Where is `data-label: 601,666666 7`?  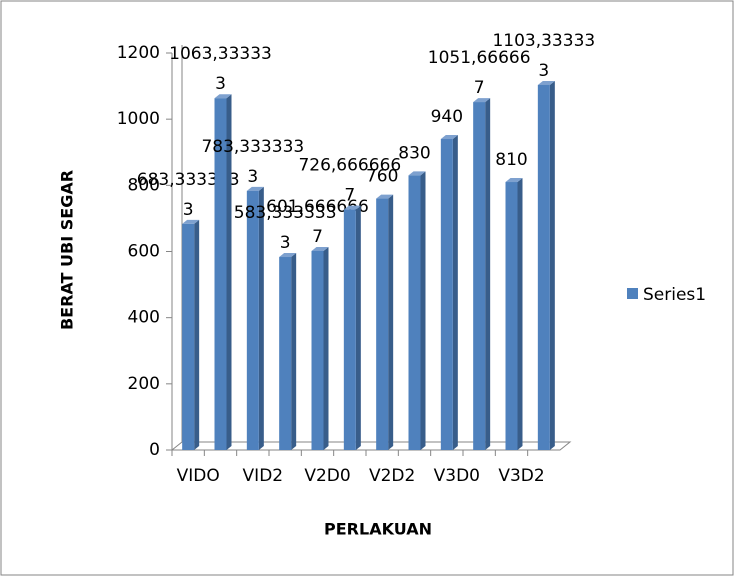 data-label: 601,666666 7 is located at coordinates (317, 222).